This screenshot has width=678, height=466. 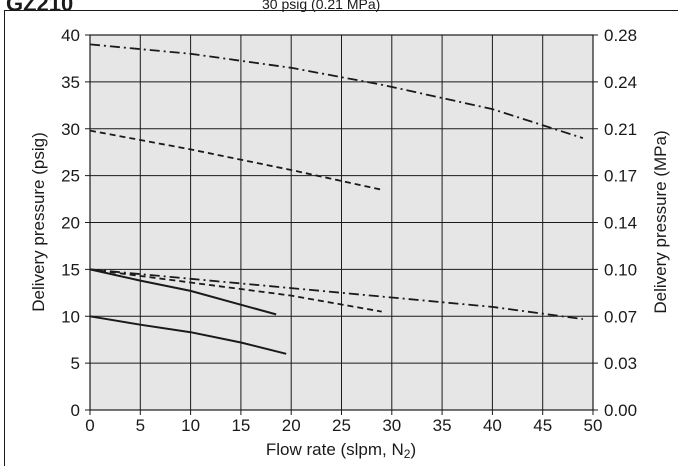 What do you see at coordinates (70, 223) in the screenshot?
I see `y-tick-label: 20` at bounding box center [70, 223].